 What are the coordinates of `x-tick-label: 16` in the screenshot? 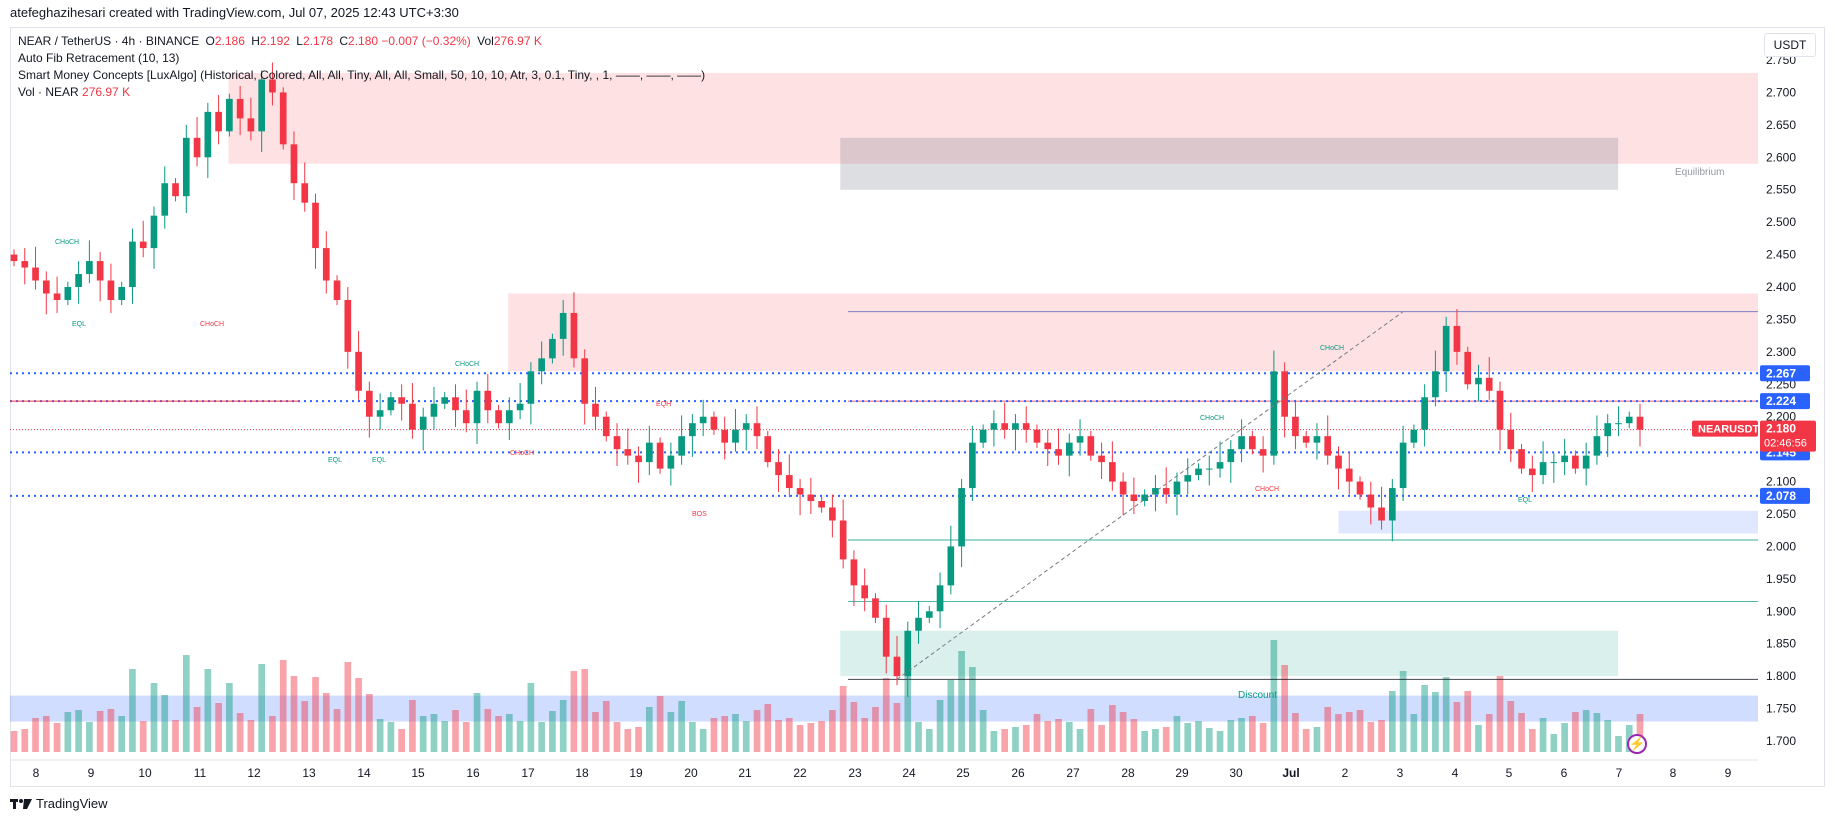 It's located at (473, 773).